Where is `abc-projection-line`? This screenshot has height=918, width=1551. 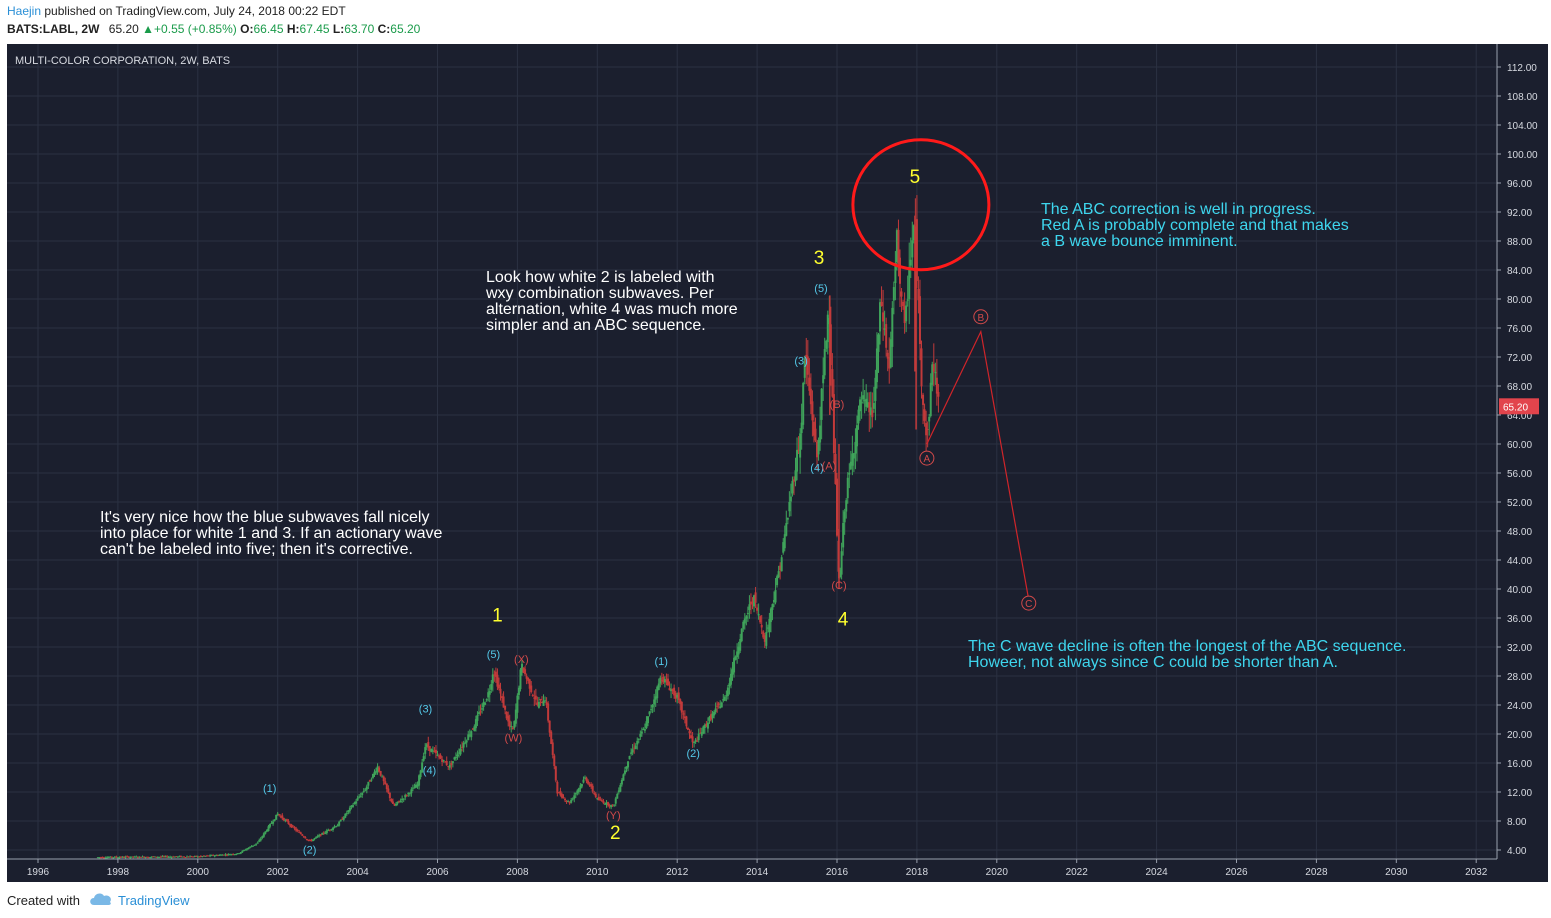
abc-projection-line is located at coordinates (978, 464).